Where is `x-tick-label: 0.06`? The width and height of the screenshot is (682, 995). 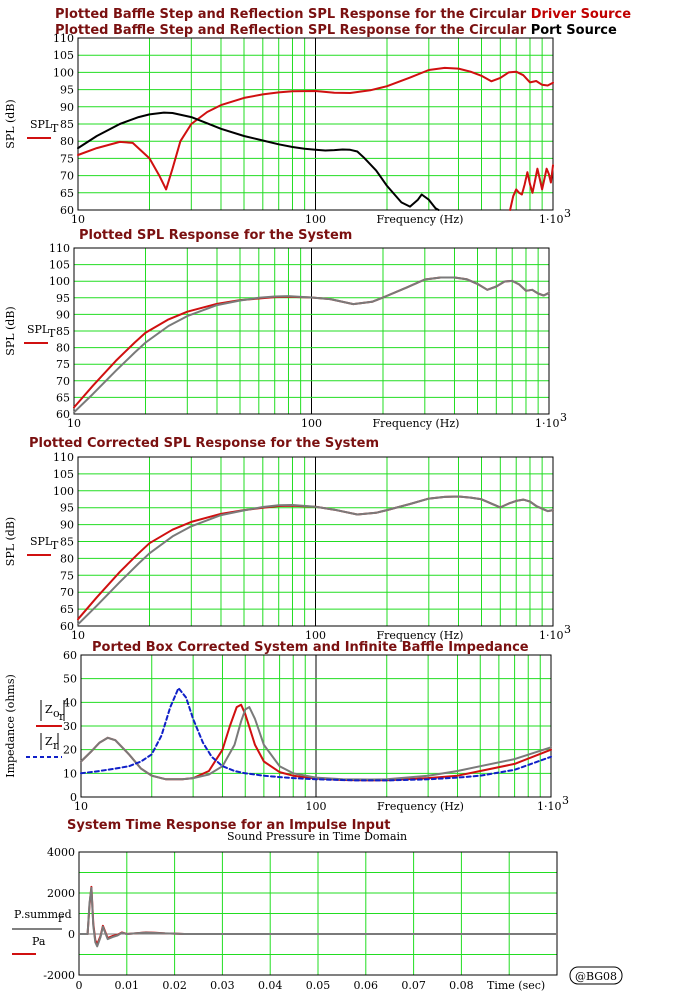 x-tick-label: 0.06 is located at coordinates (366, 985).